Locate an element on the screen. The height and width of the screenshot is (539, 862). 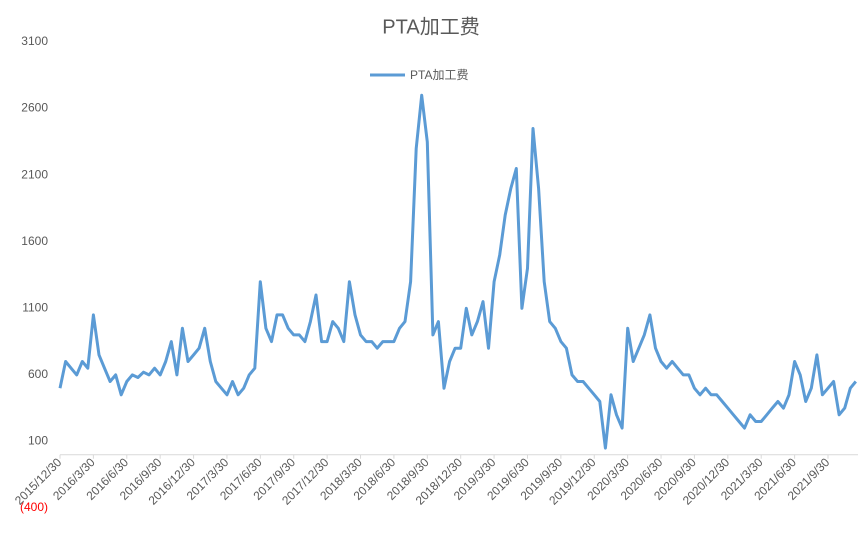
y-tick-label: 2600 is located at coordinates (34, 108).